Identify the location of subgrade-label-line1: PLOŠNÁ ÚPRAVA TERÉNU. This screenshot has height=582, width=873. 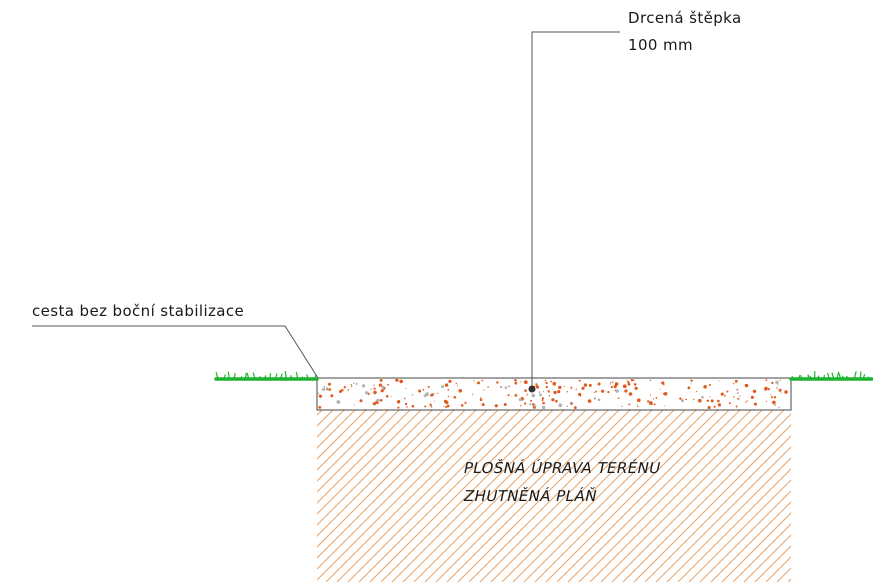
(562, 468).